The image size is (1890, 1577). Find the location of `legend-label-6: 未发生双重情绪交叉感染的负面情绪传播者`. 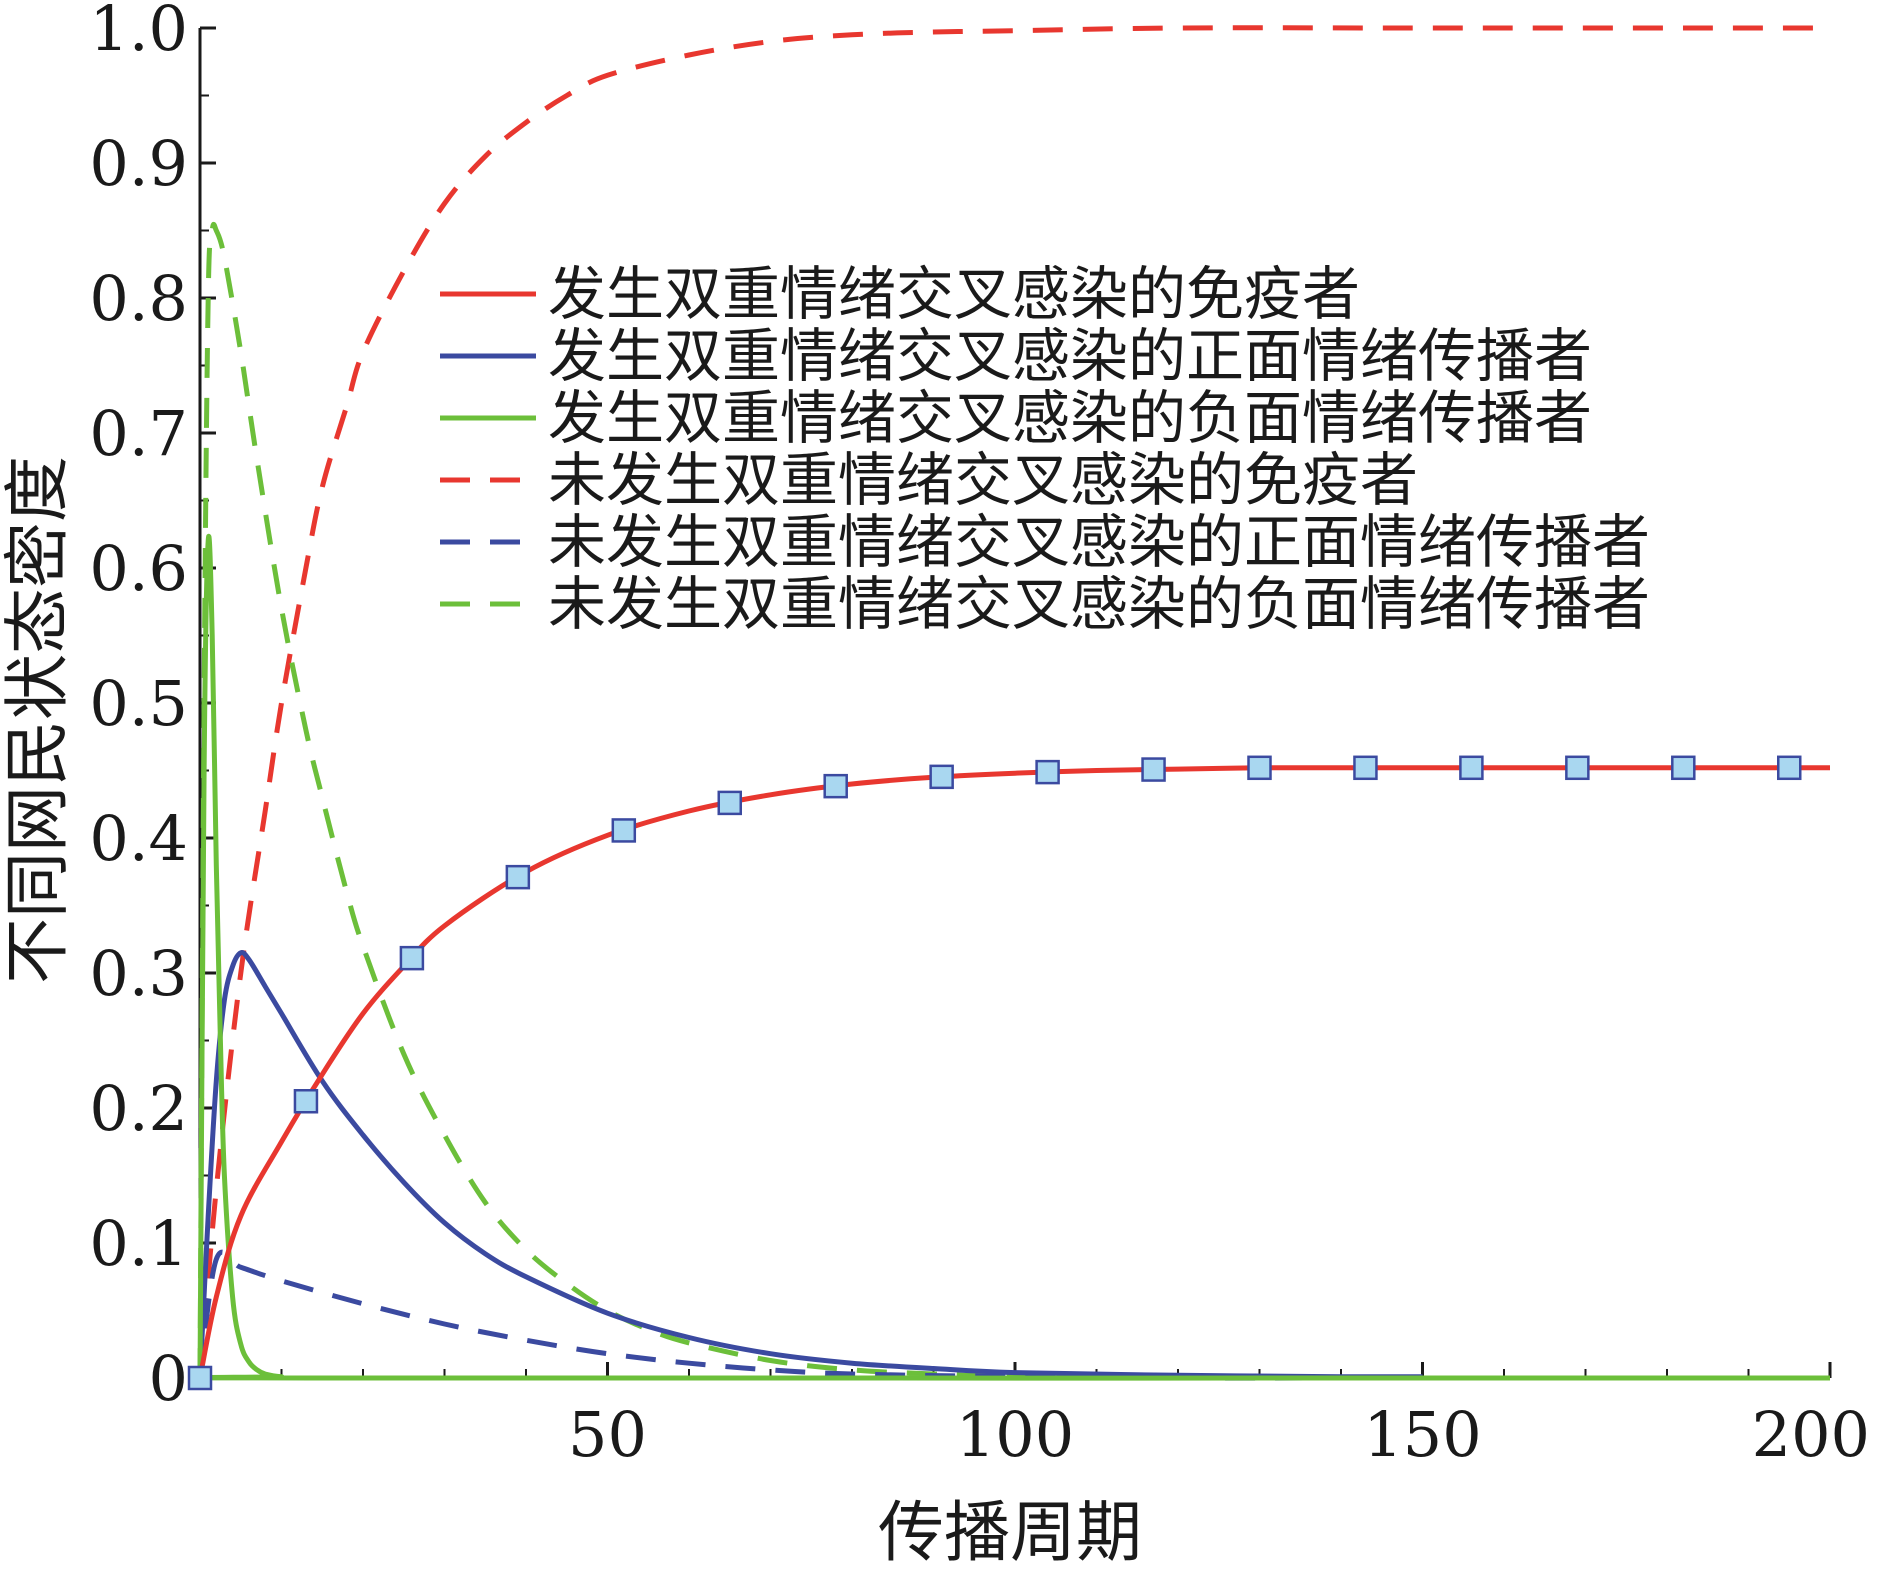

legend-label-6: 未发生双重情绪交叉感染的负面情绪传播者 is located at coordinates (1099, 604).